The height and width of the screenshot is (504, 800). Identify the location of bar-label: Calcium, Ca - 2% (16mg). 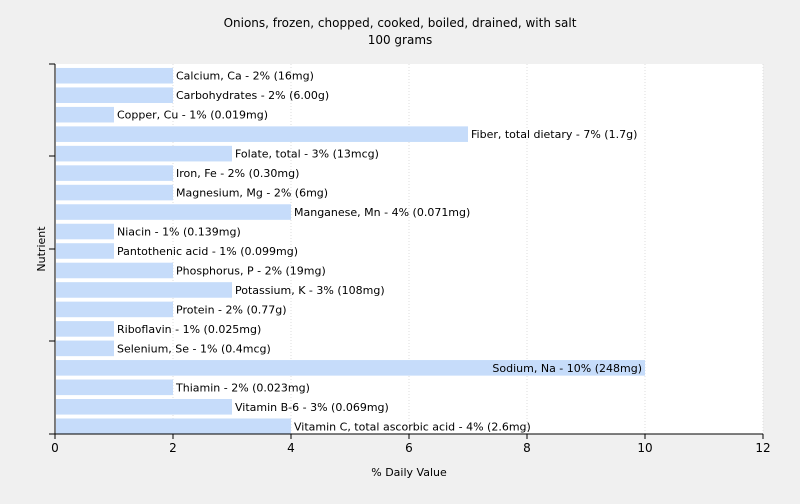
(245, 76).